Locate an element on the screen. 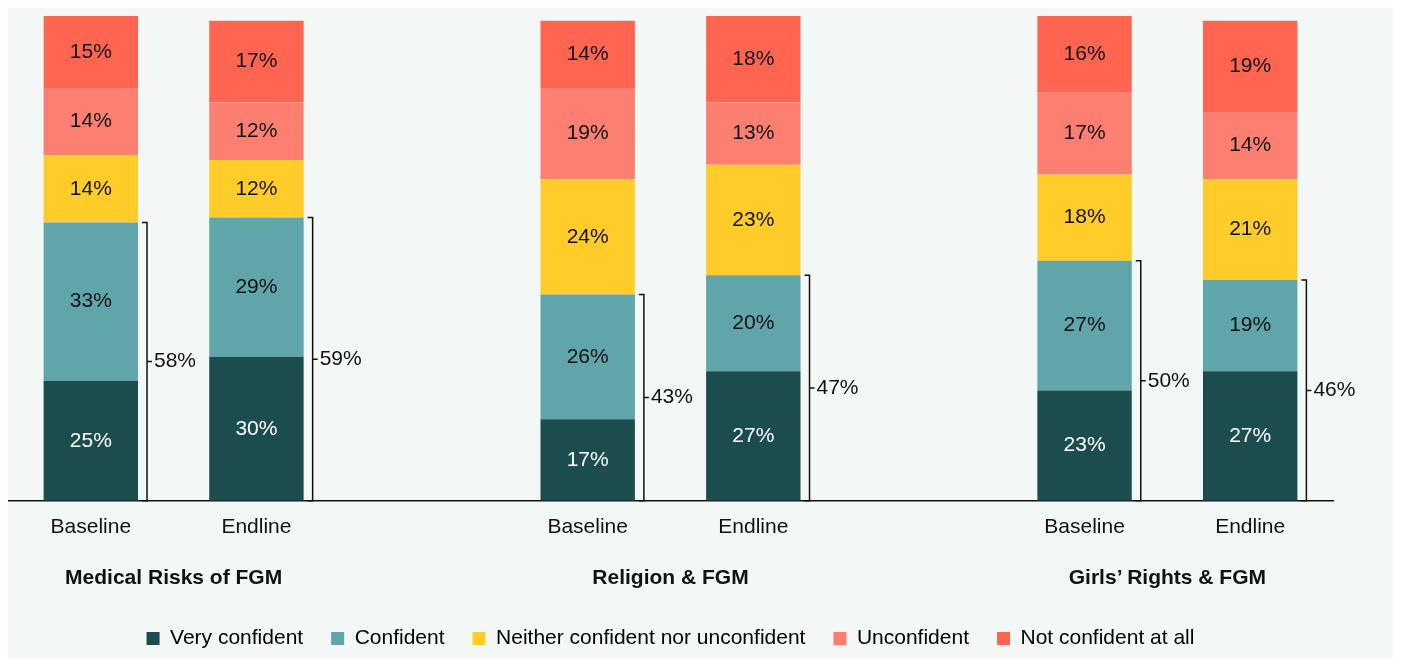 Image resolution: width=1401 pixels, height=667 pixels. data-label: 33% is located at coordinates (90, 300).